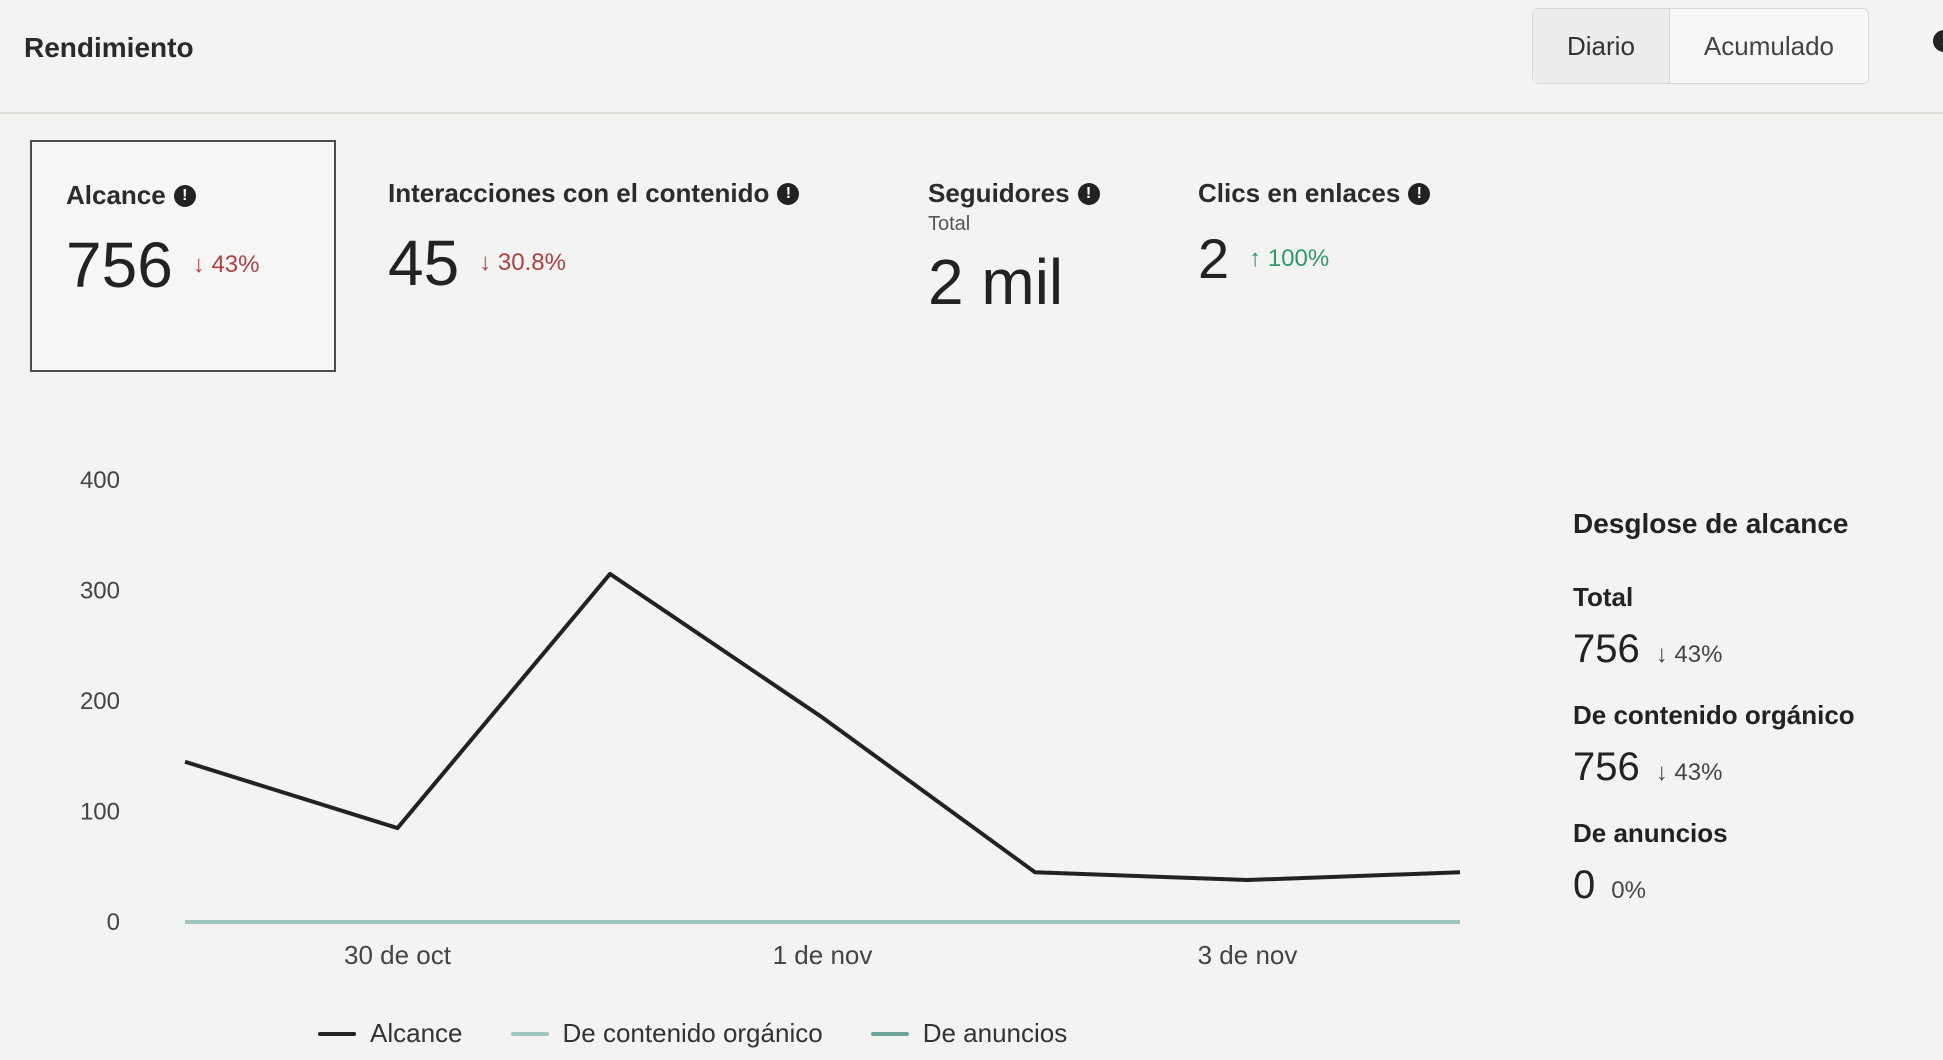 The height and width of the screenshot is (1060, 1943). What do you see at coordinates (100, 591) in the screenshot?
I see `y-tick-label-3: 300` at bounding box center [100, 591].